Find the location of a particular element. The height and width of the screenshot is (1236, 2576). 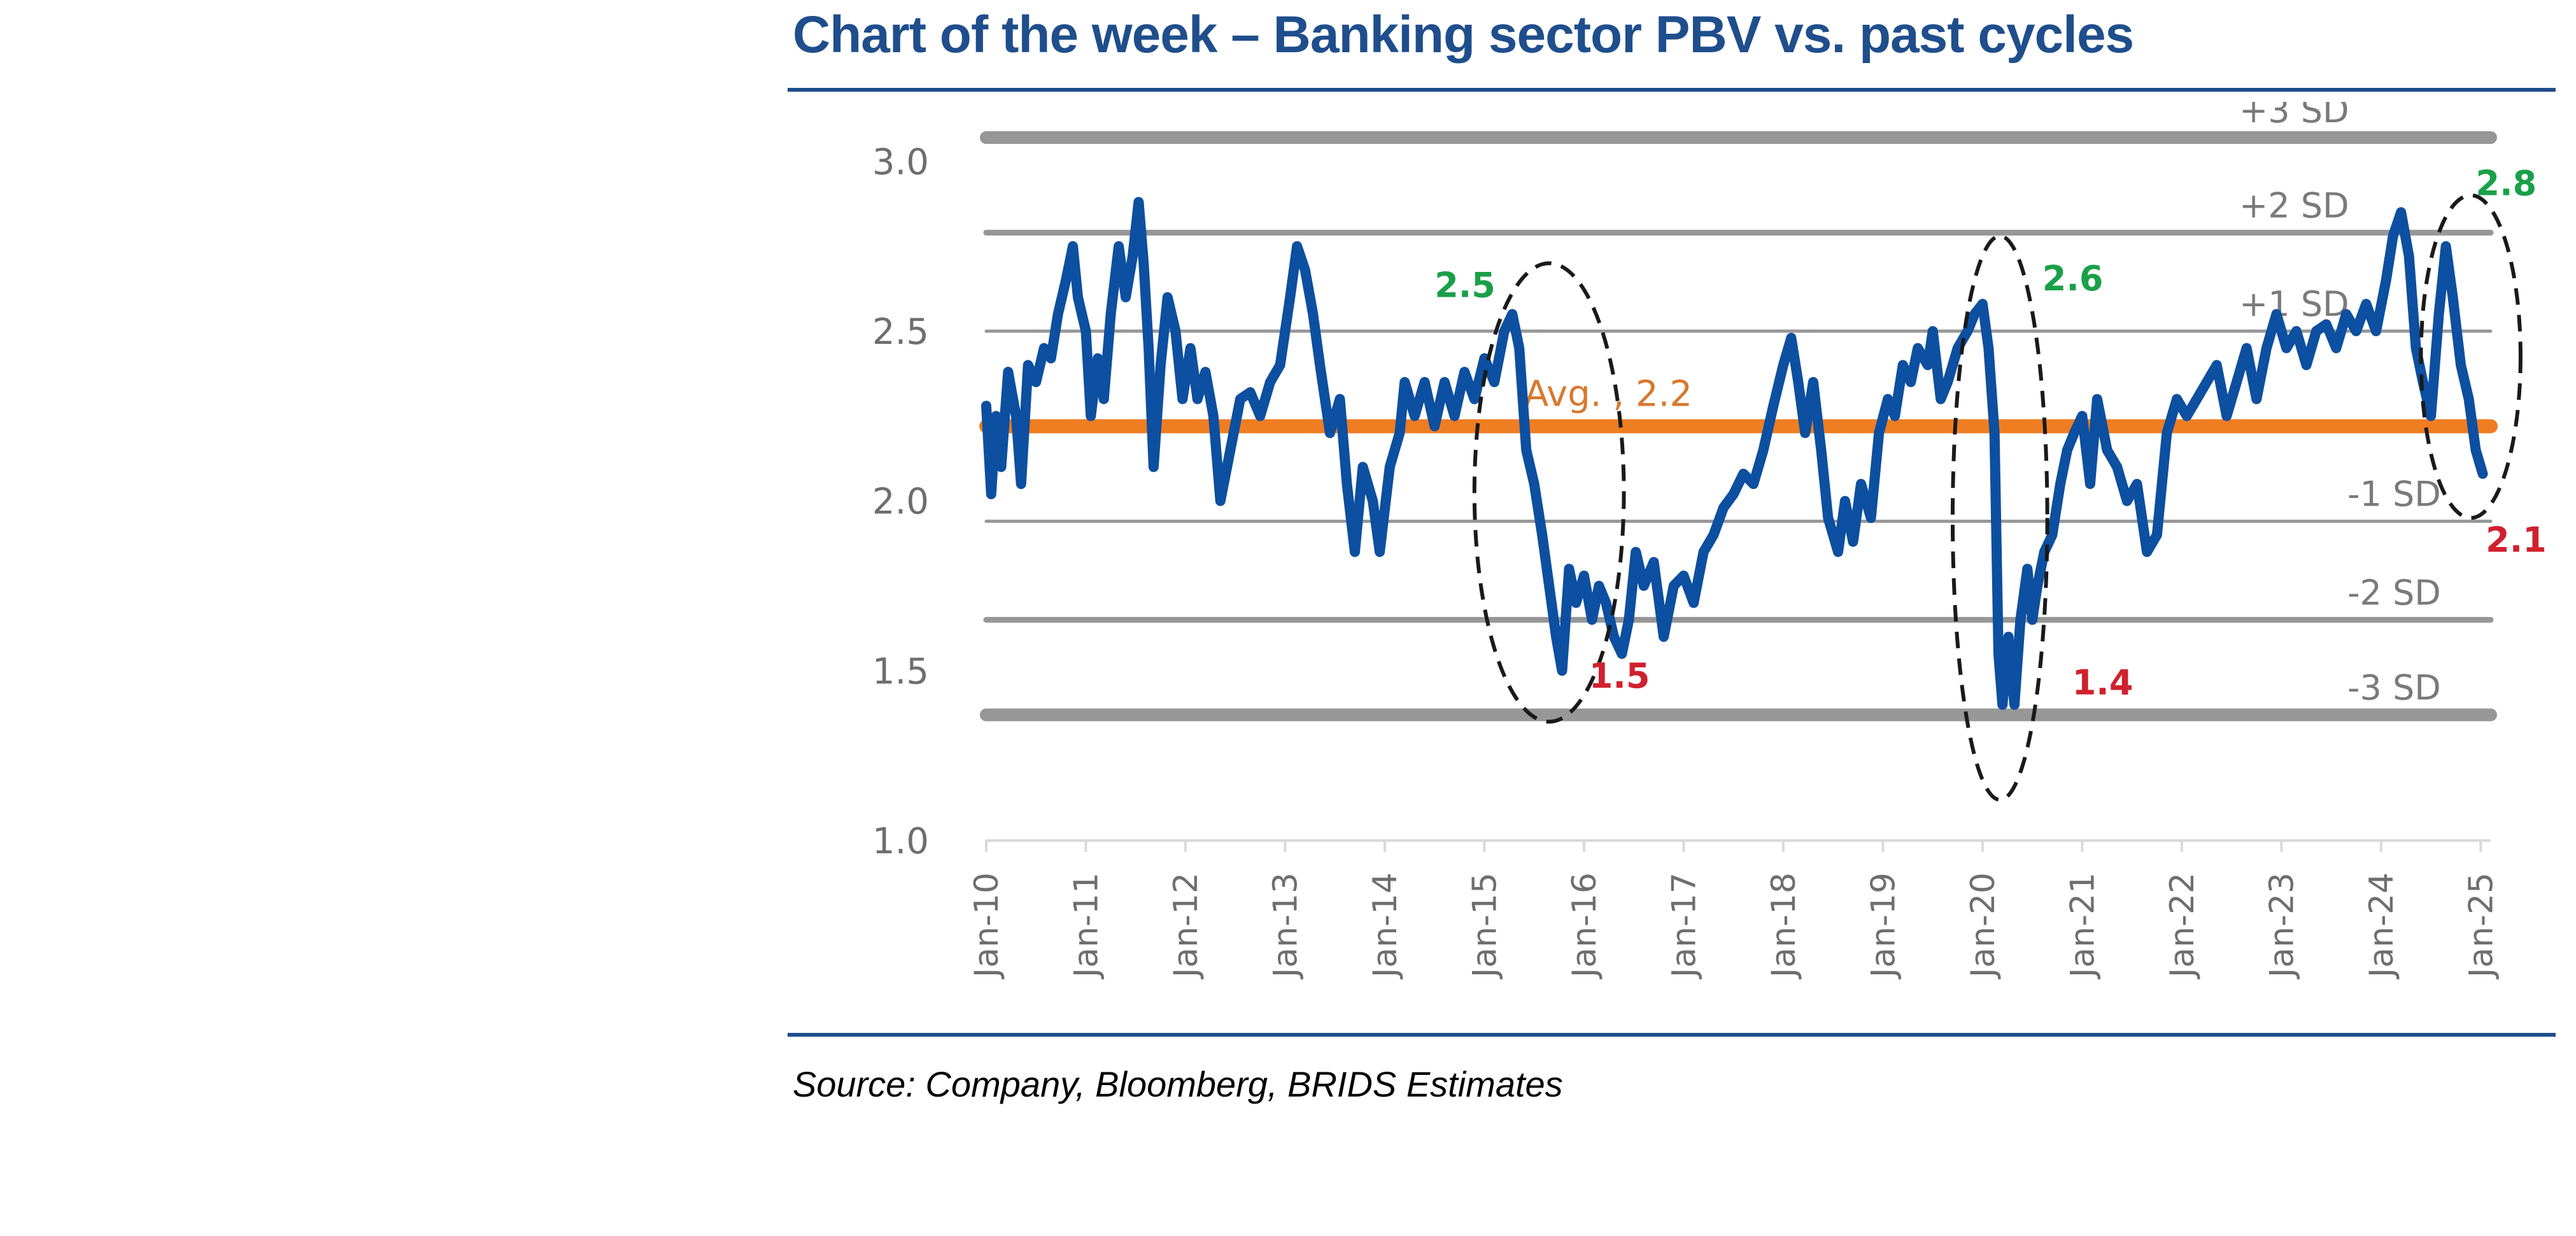

trough-value-label: 1.4 is located at coordinates (2103, 683).